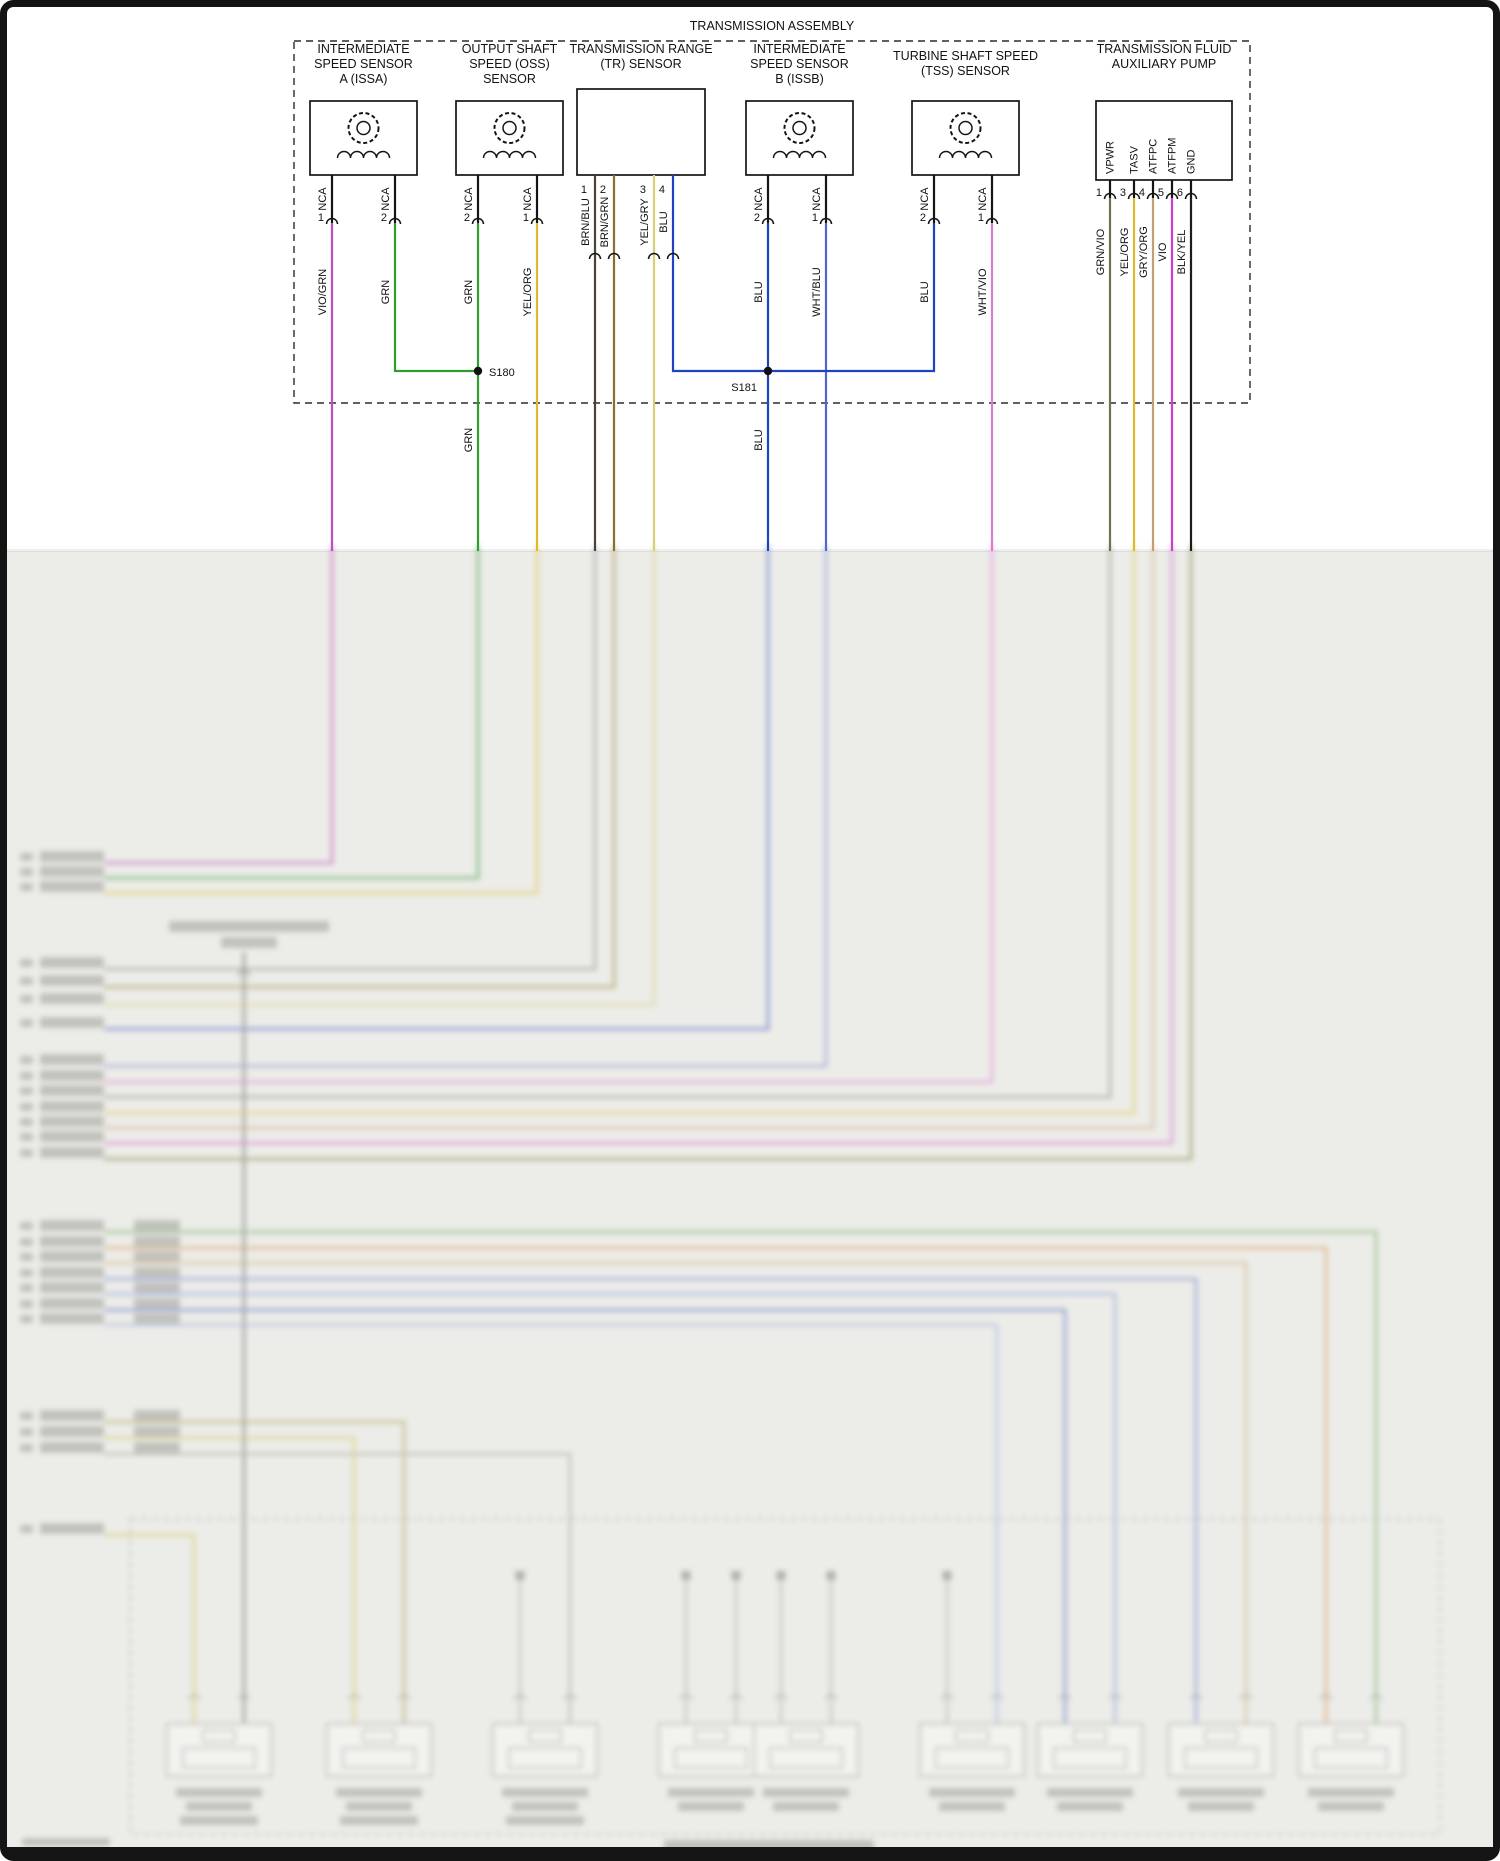  What do you see at coordinates (435, 298) in the screenshot?
I see `wire-grn` at bounding box center [435, 298].